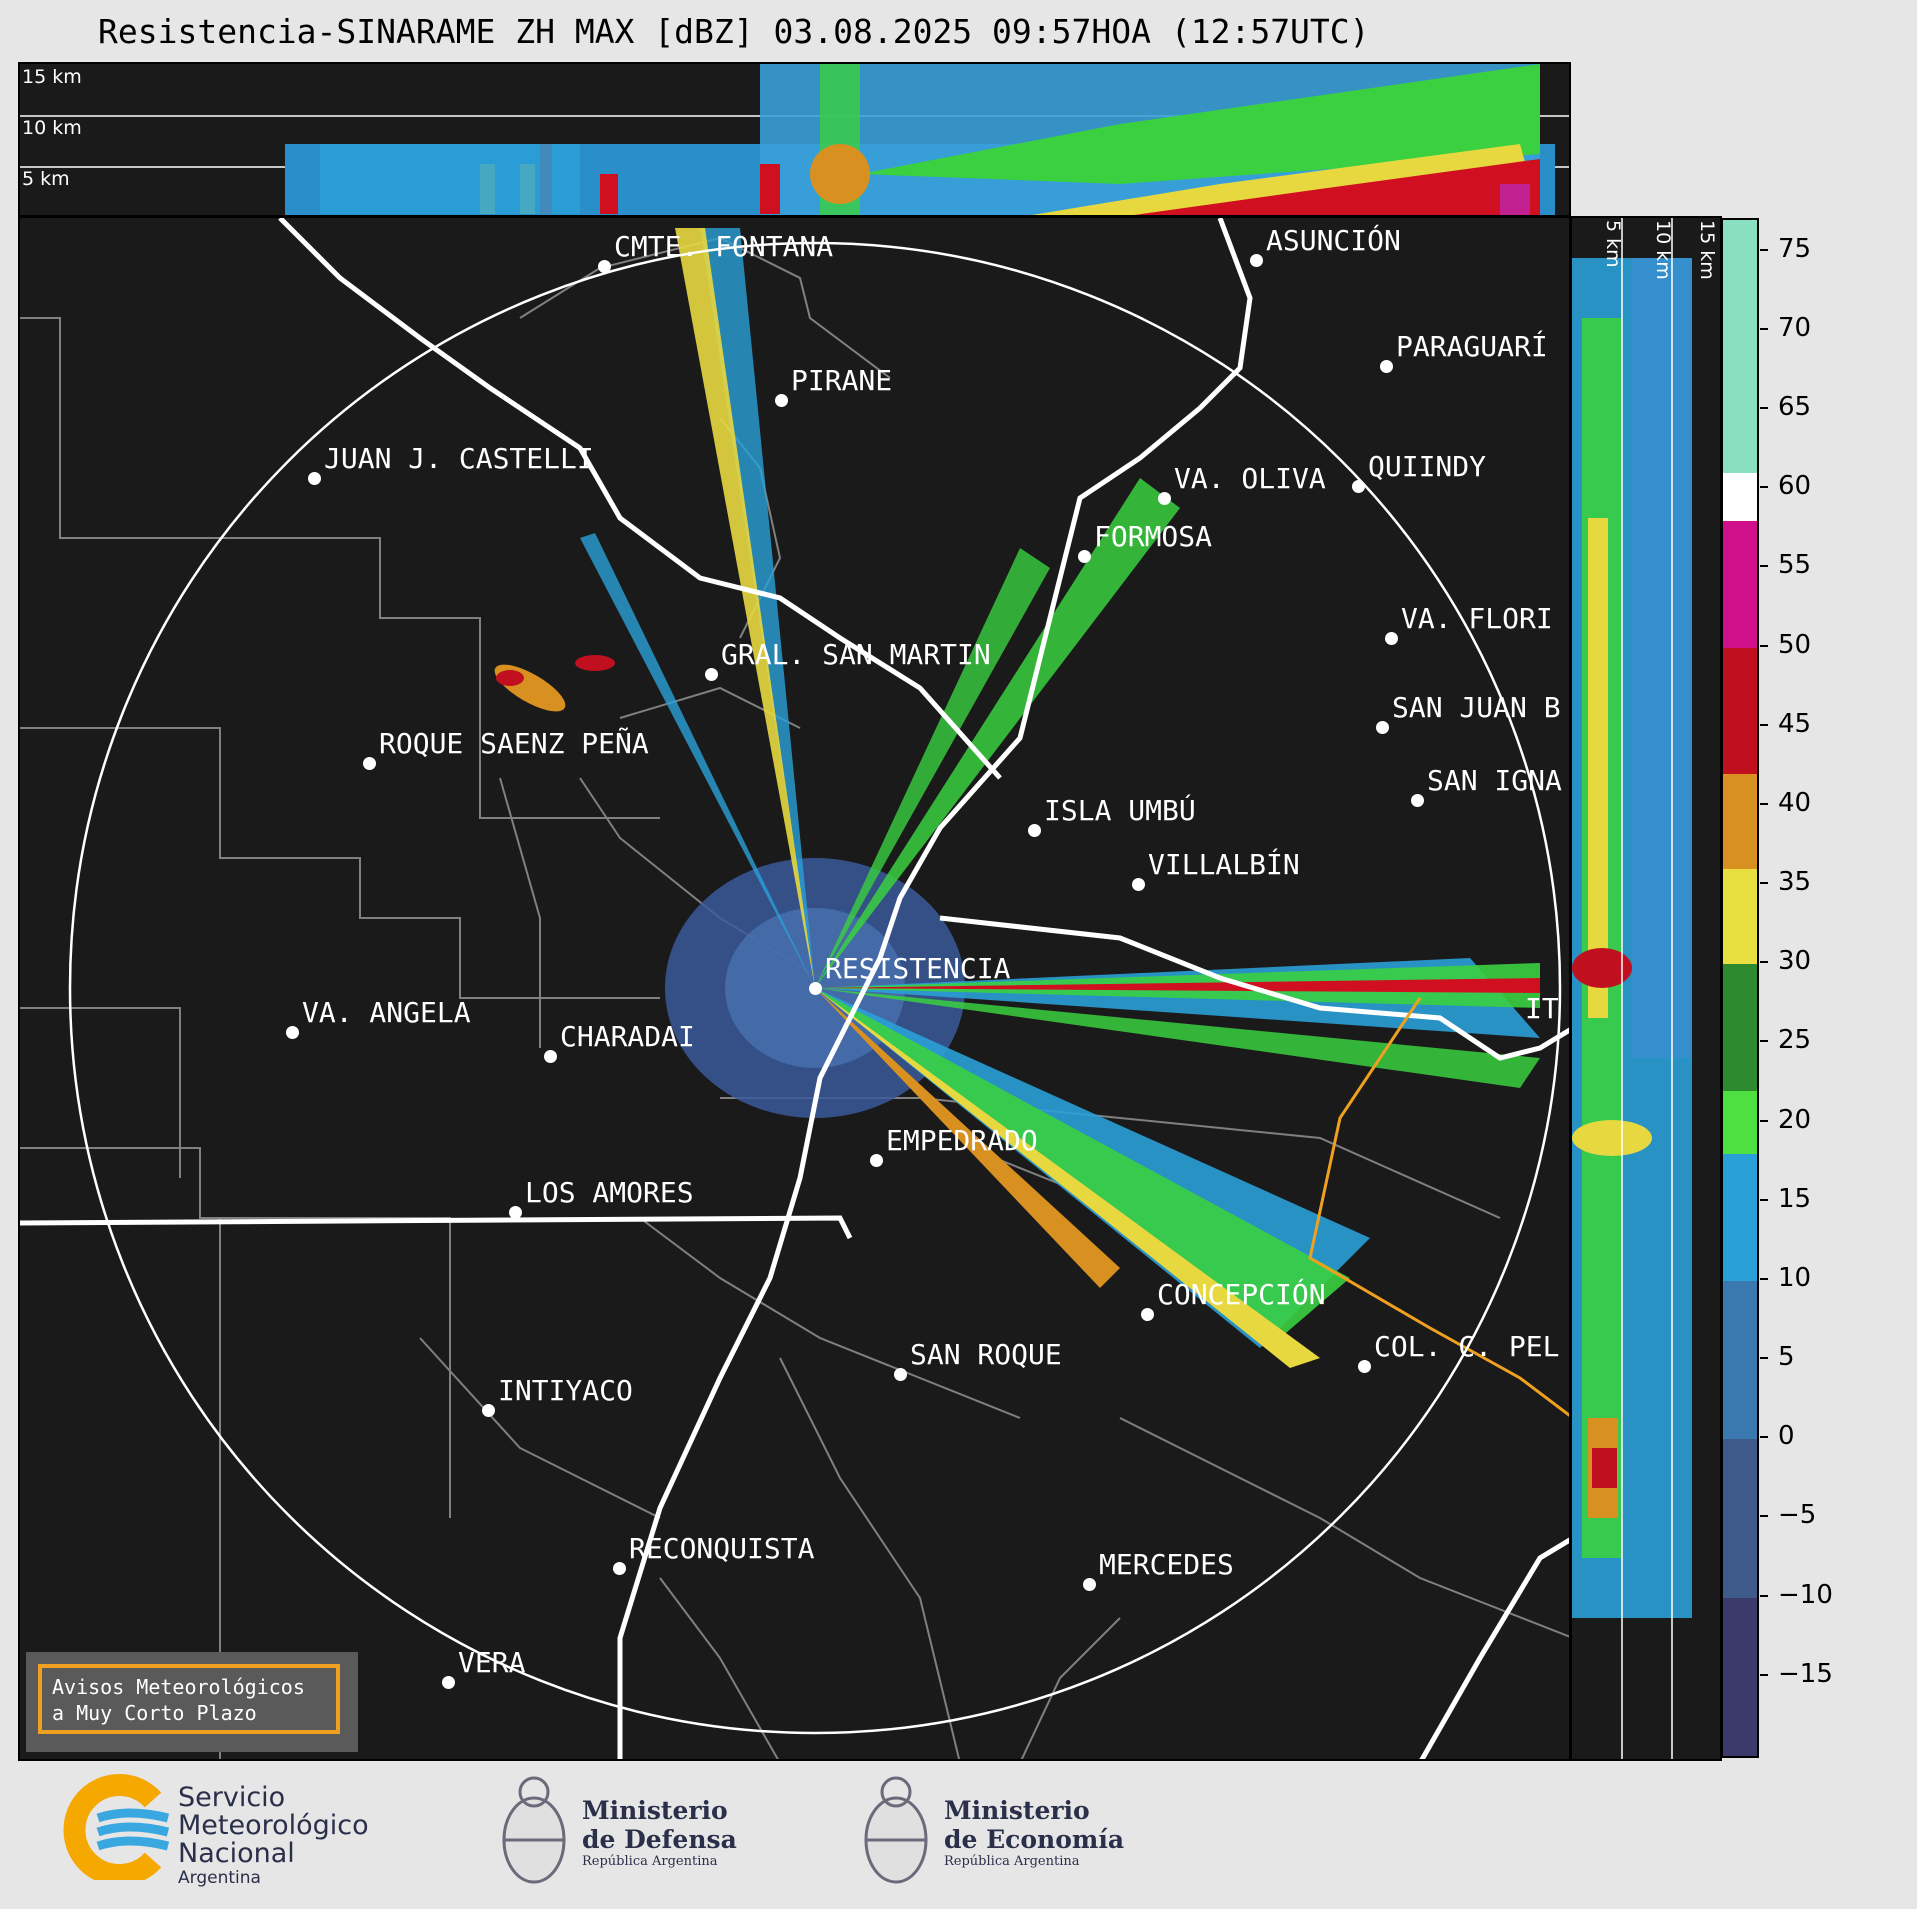  What do you see at coordinates (1632, 988) in the screenshot?
I see `side-cross-section-graphic` at bounding box center [1632, 988].